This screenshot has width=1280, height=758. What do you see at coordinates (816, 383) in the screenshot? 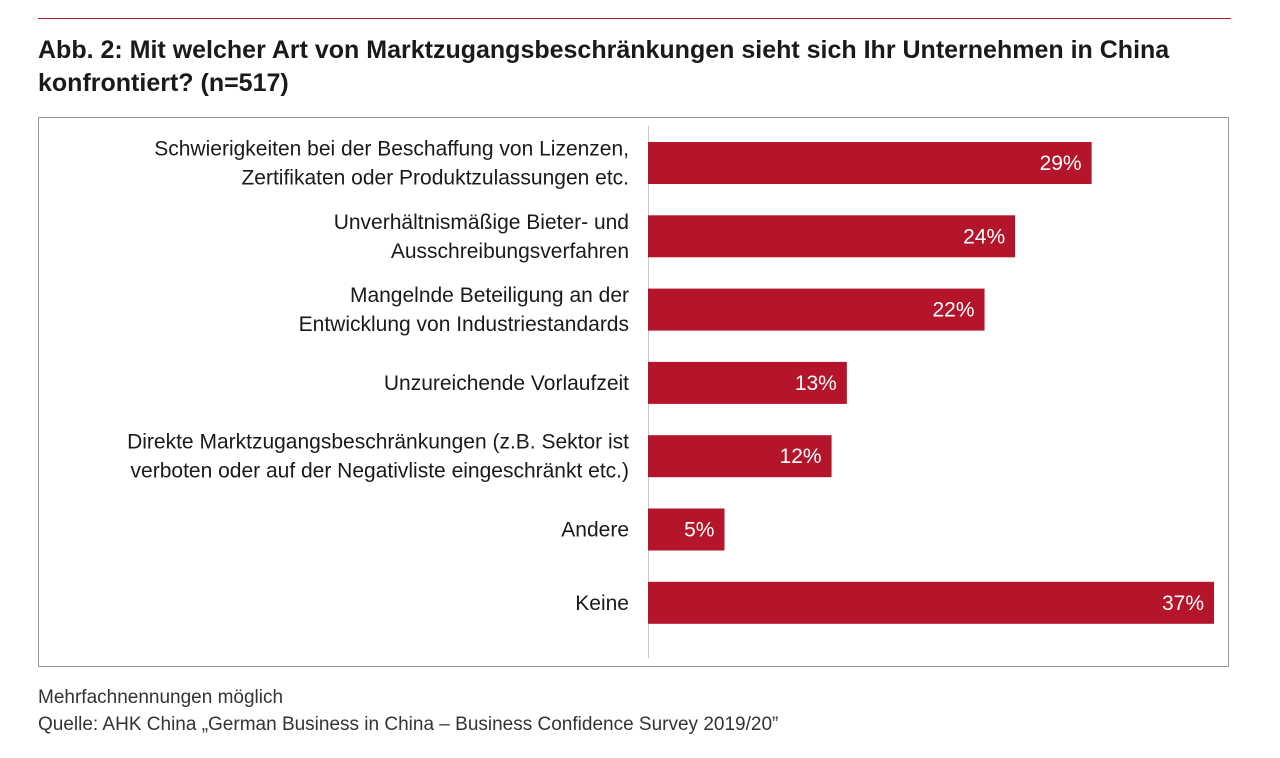
I see `data-label: 13%` at bounding box center [816, 383].